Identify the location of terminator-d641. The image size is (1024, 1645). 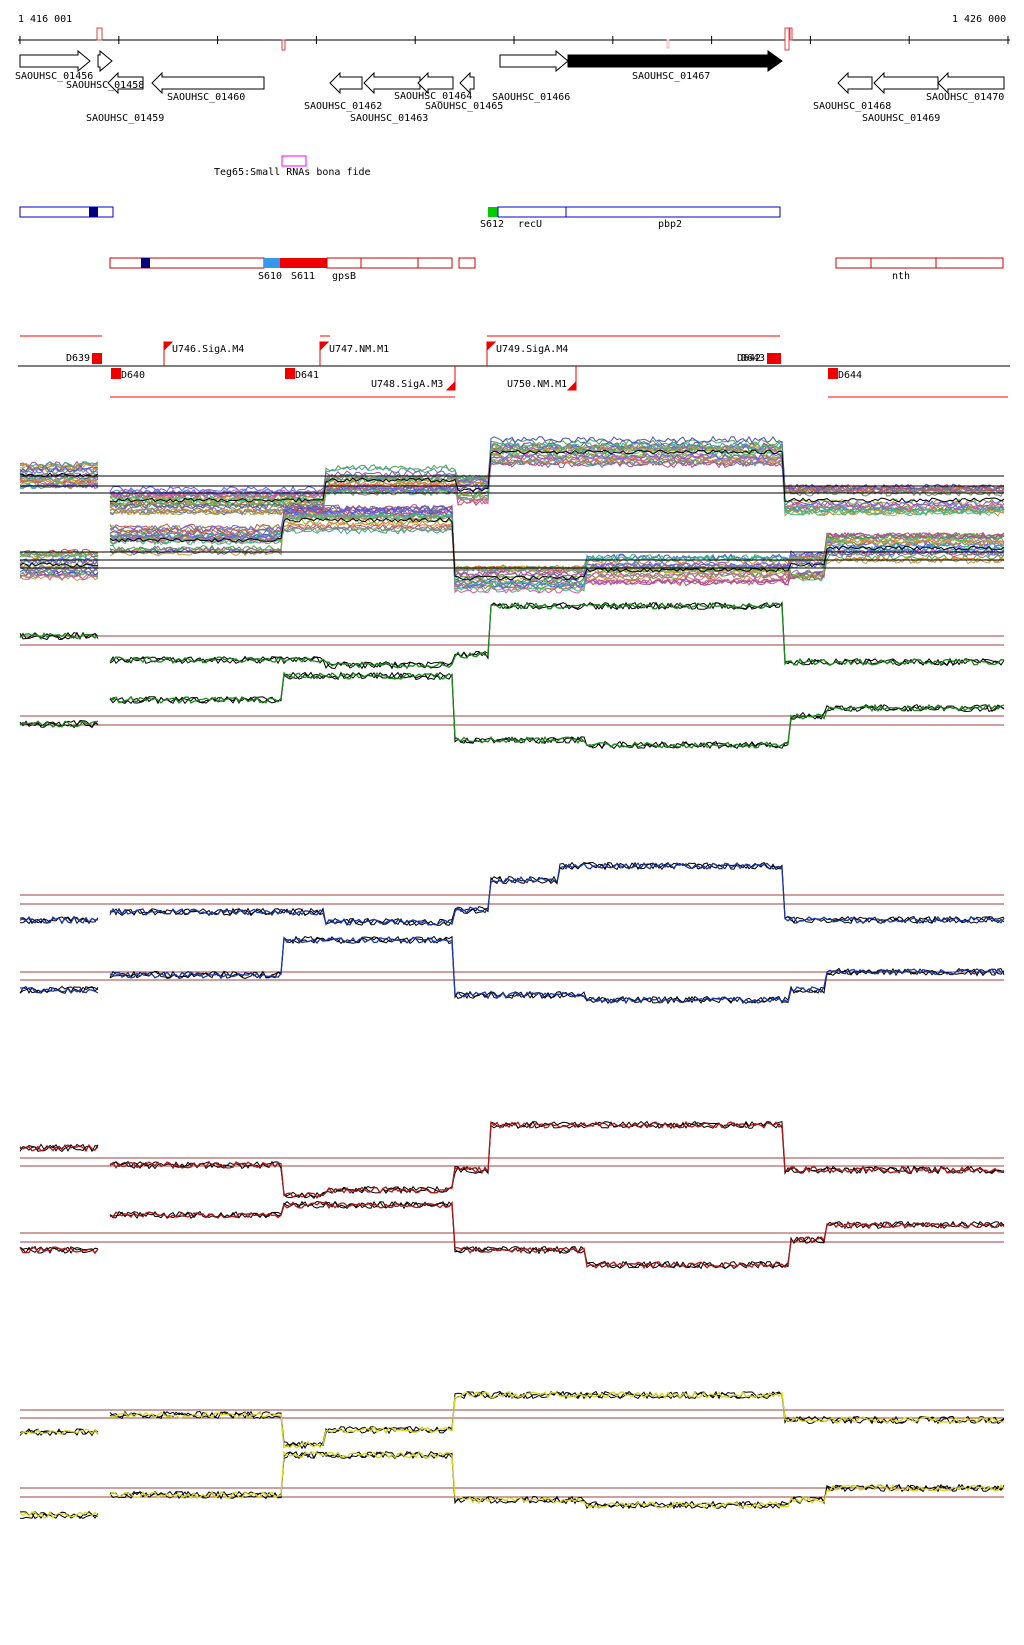
(290, 373).